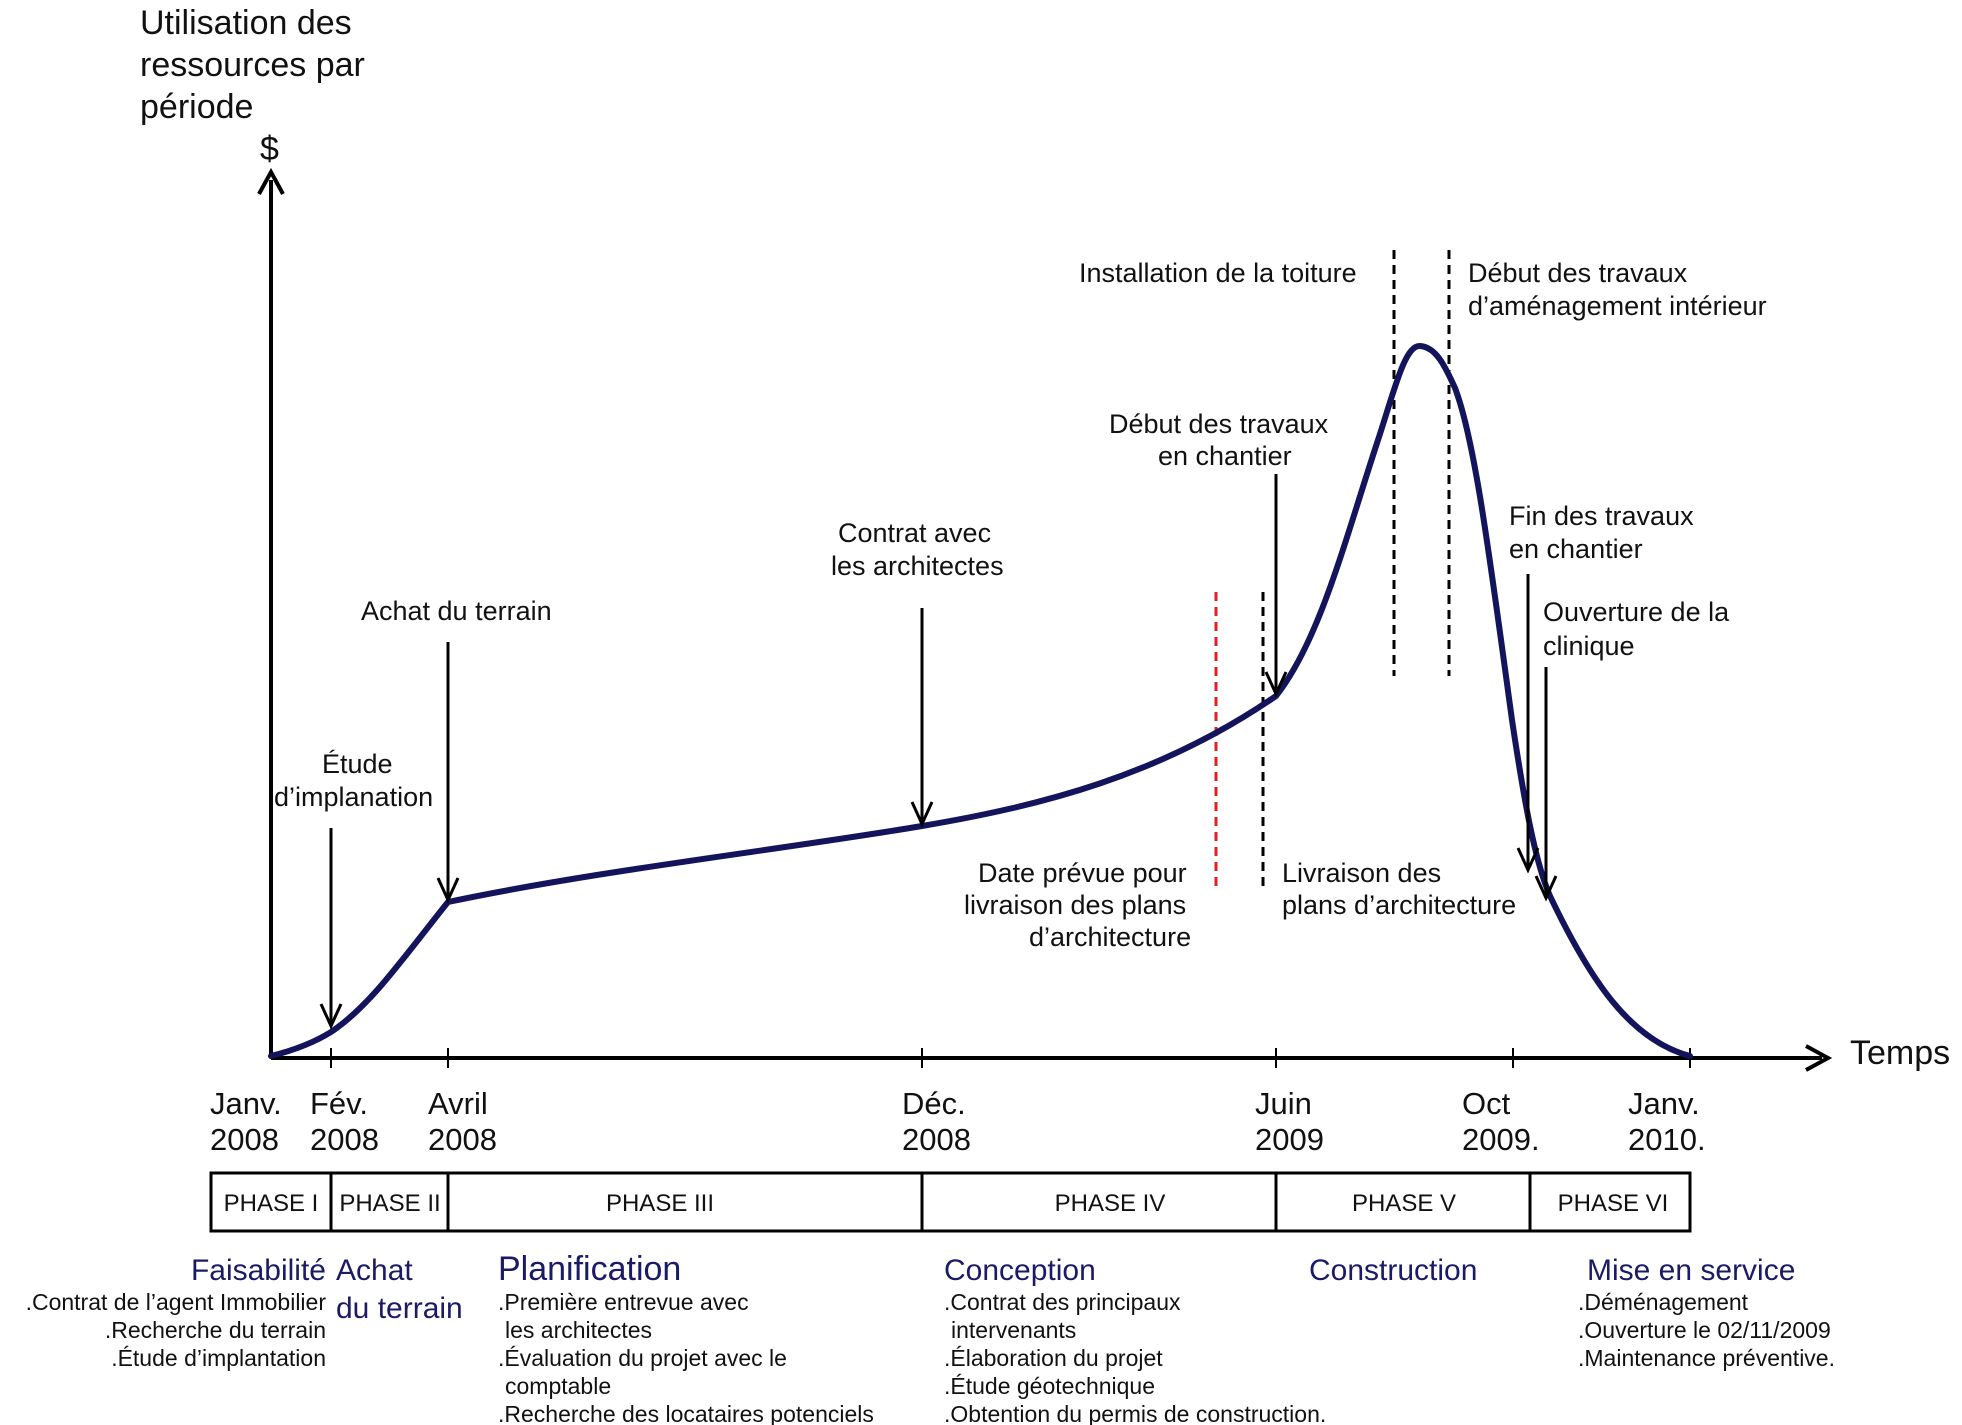 The height and width of the screenshot is (1425, 1962). Describe the element at coordinates (374, 1270) in the screenshot. I see `phase-title-achat-1: Achat` at that location.